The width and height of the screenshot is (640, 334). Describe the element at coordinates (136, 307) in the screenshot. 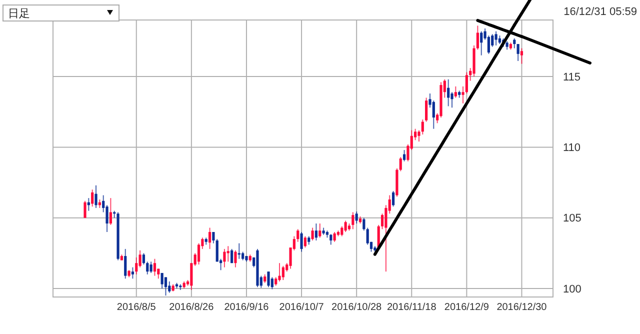

I see `x-tick-label: 2016/8/5` at that location.